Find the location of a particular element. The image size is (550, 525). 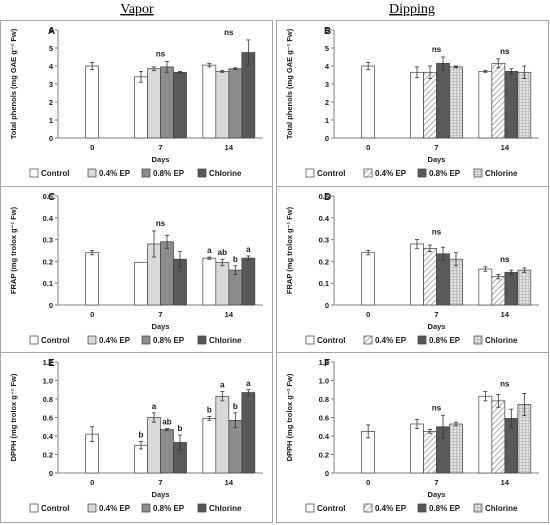

column-title-dipping: Dipping is located at coordinates (412, 9).